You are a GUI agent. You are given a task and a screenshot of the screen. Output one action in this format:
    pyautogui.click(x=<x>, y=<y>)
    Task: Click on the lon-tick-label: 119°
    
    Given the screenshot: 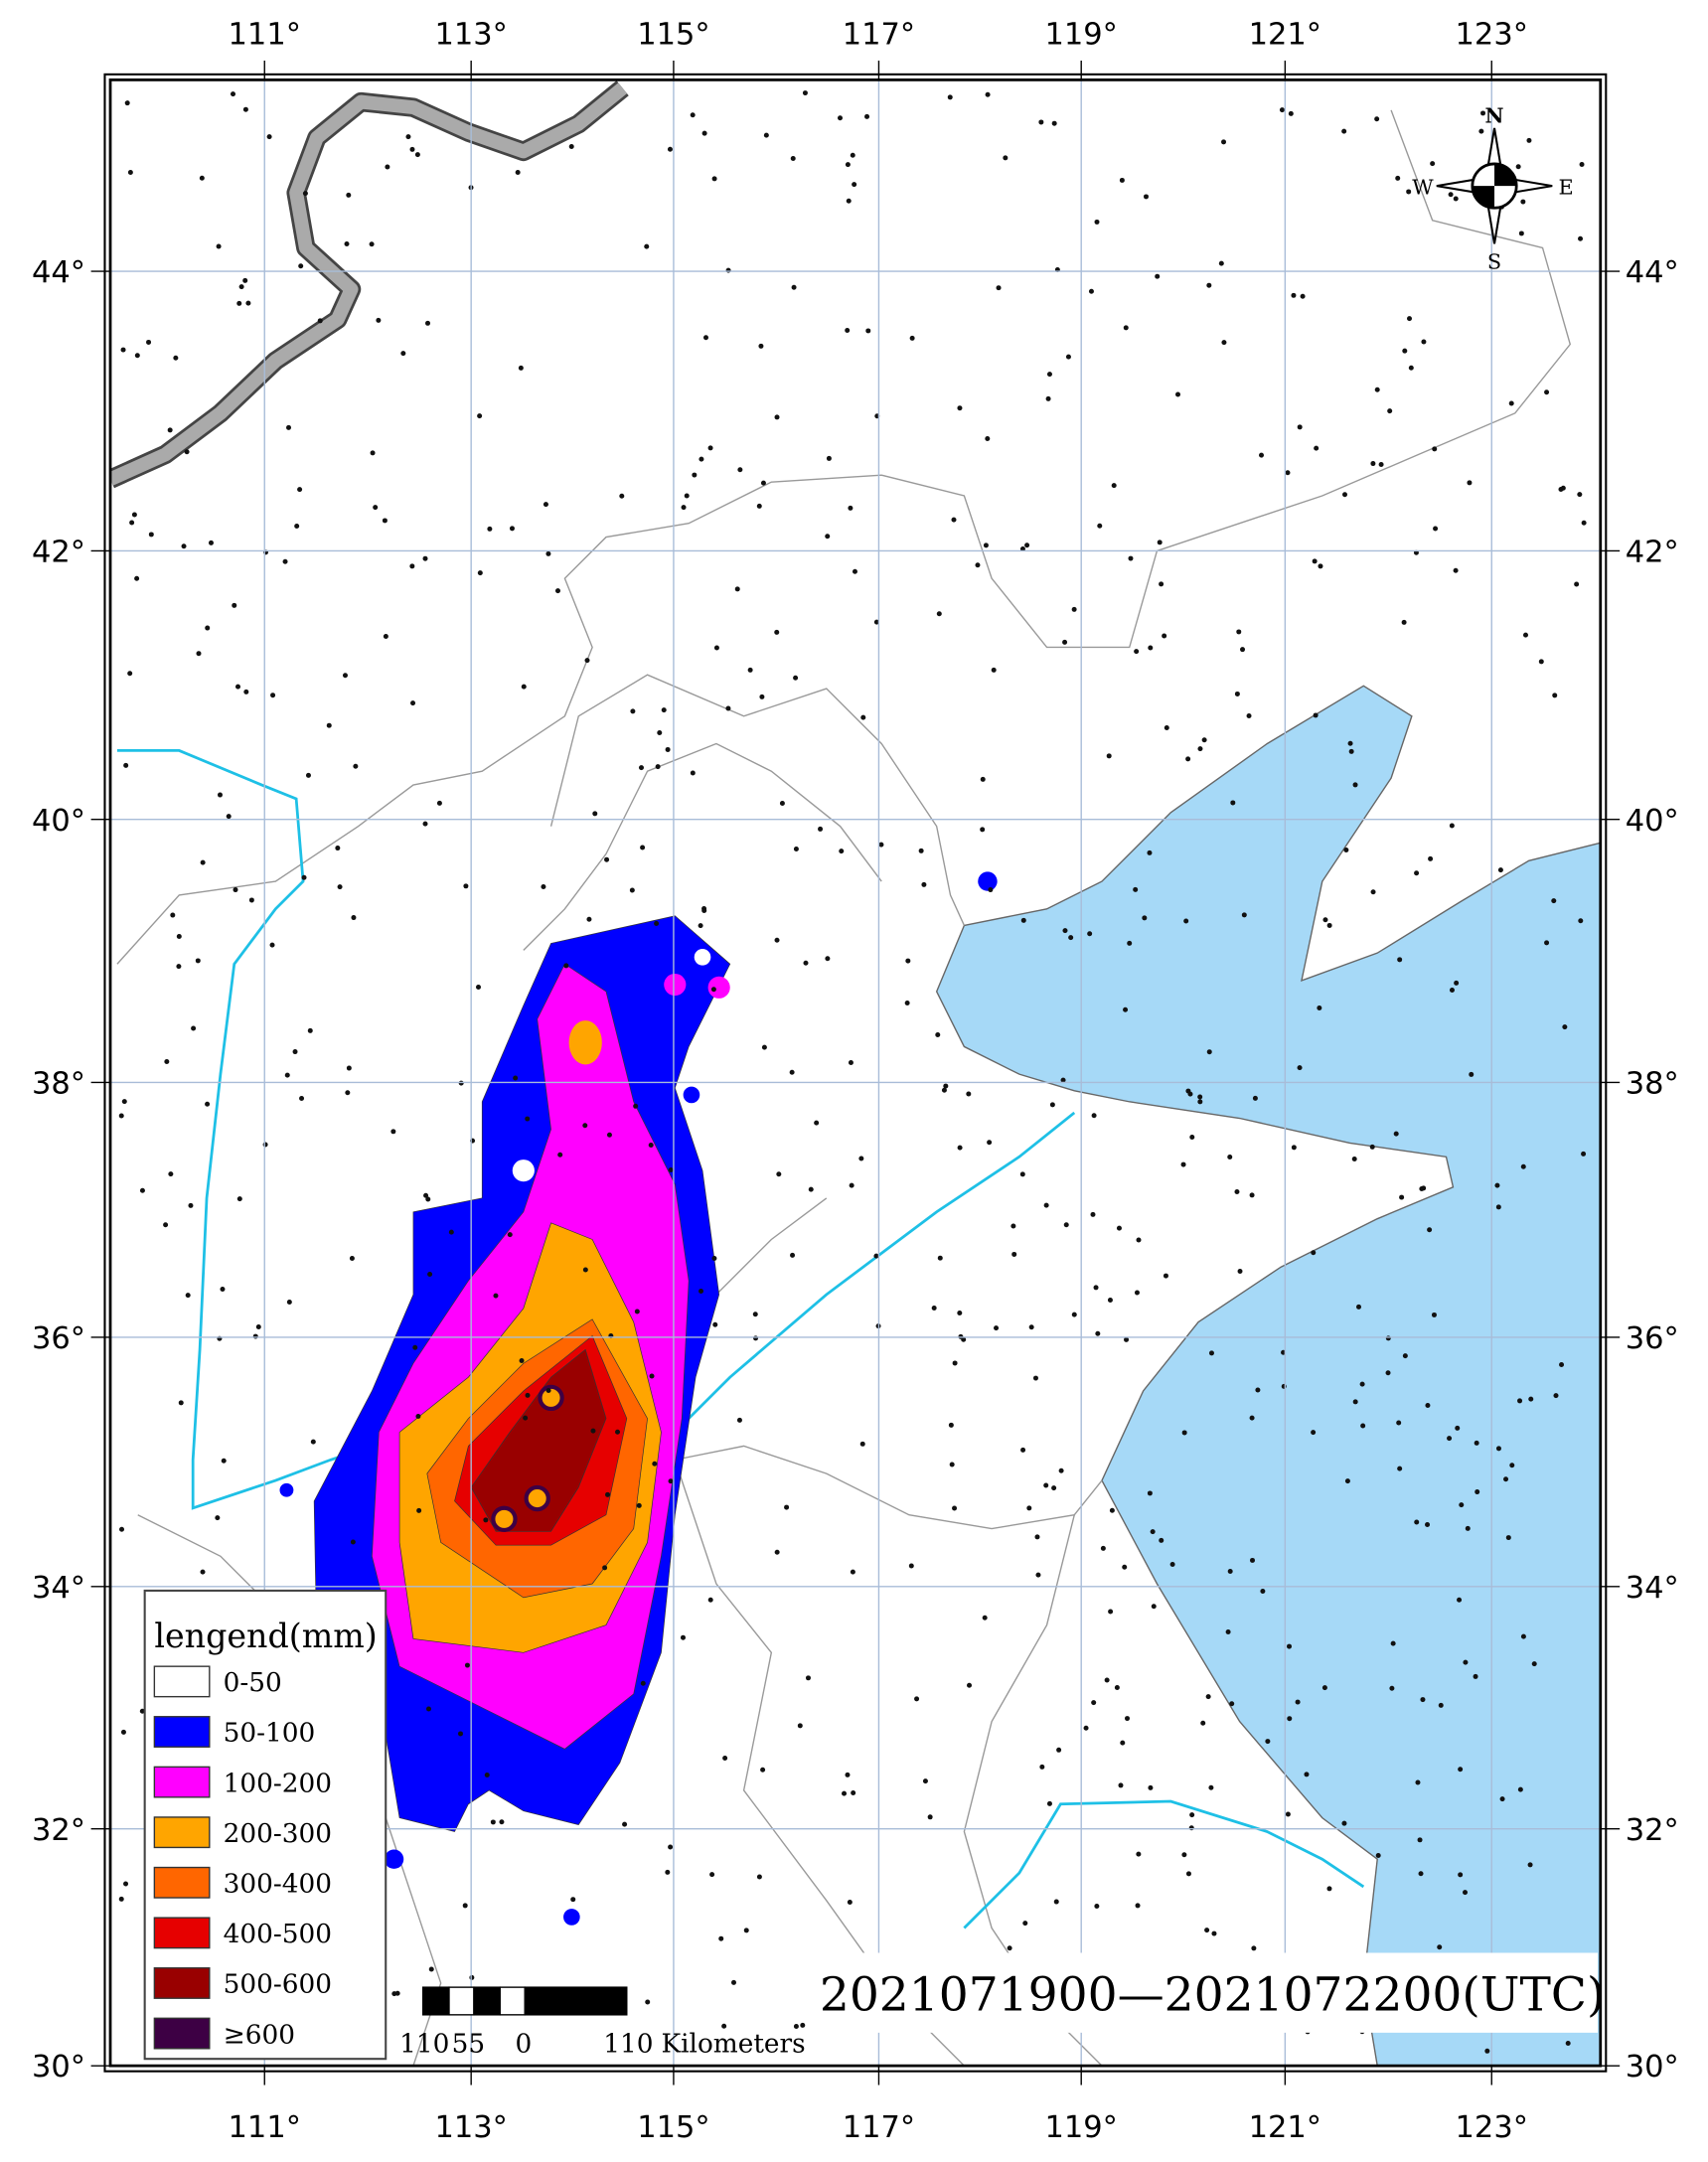 What is the action you would take?
    pyautogui.click(x=1080, y=2127)
    